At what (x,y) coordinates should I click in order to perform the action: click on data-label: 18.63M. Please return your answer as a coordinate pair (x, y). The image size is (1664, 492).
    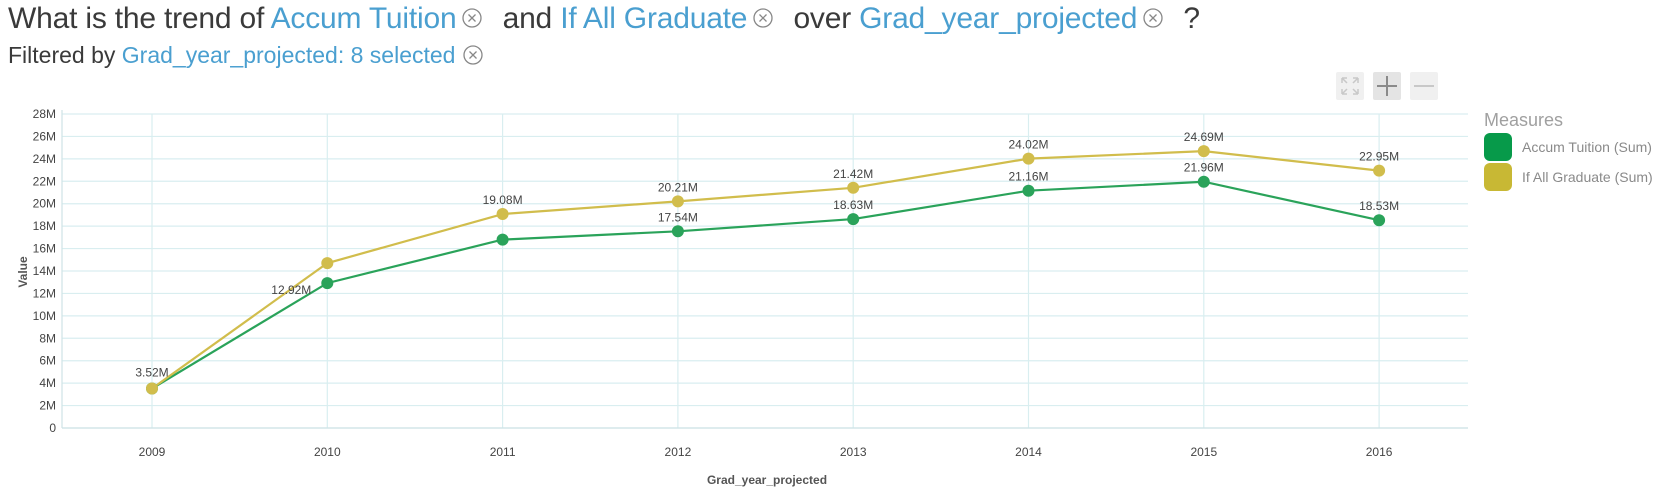
    Looking at the image, I should click on (853, 205).